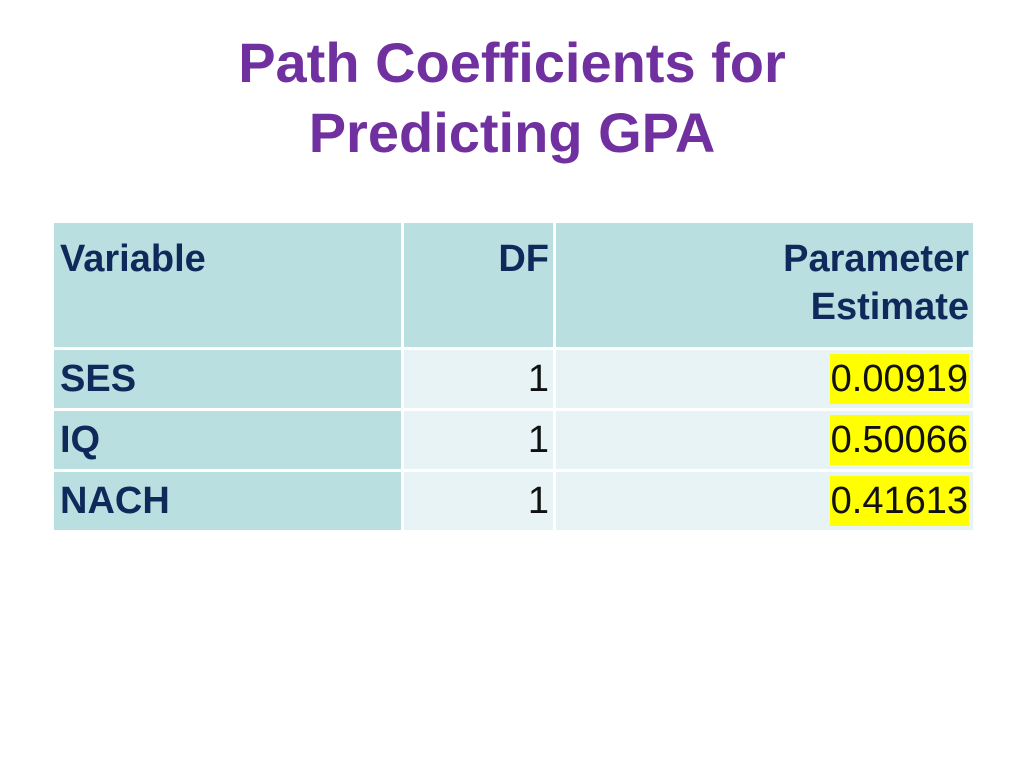  Describe the element at coordinates (764, 501) in the screenshot. I see `cell-estimate: 0.41613` at that location.